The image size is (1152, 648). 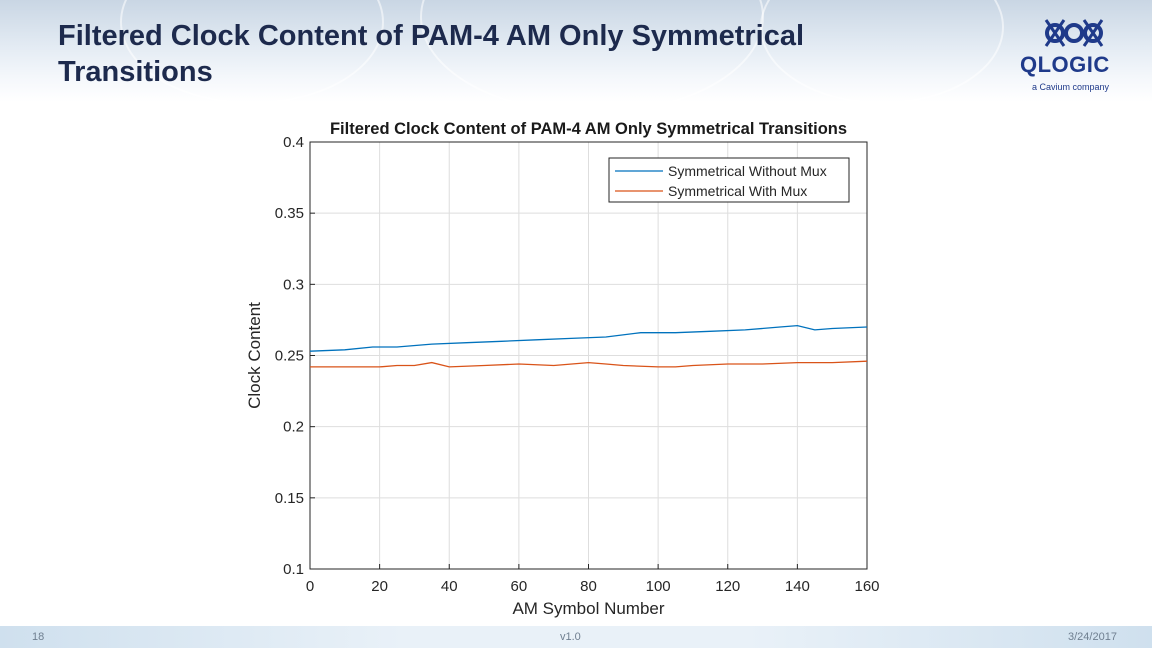 What do you see at coordinates (1092, 637) in the screenshot?
I see `date-label: 3/24/2017` at bounding box center [1092, 637].